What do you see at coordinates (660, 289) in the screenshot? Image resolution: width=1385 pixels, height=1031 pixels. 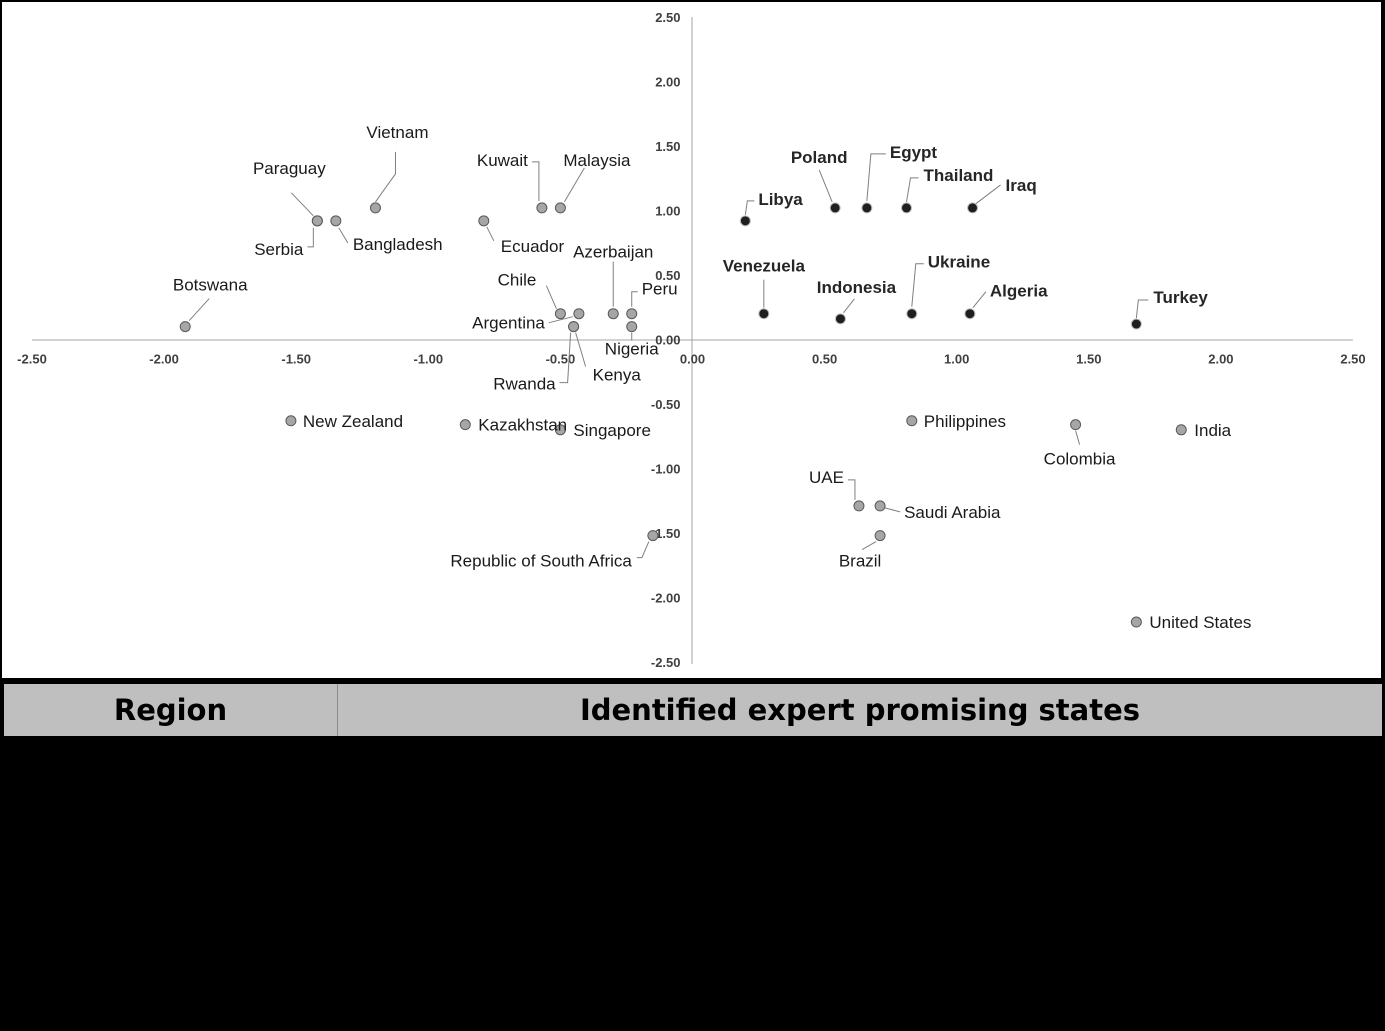 I see `label-peru: Peru` at bounding box center [660, 289].